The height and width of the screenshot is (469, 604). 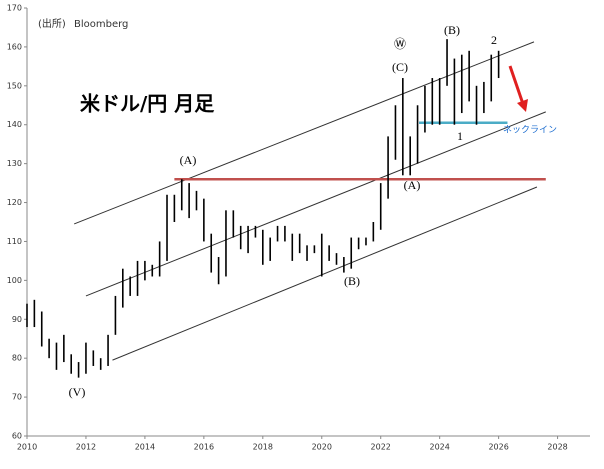 I want to click on source-name: Bloomberg, so click(x=101, y=24).